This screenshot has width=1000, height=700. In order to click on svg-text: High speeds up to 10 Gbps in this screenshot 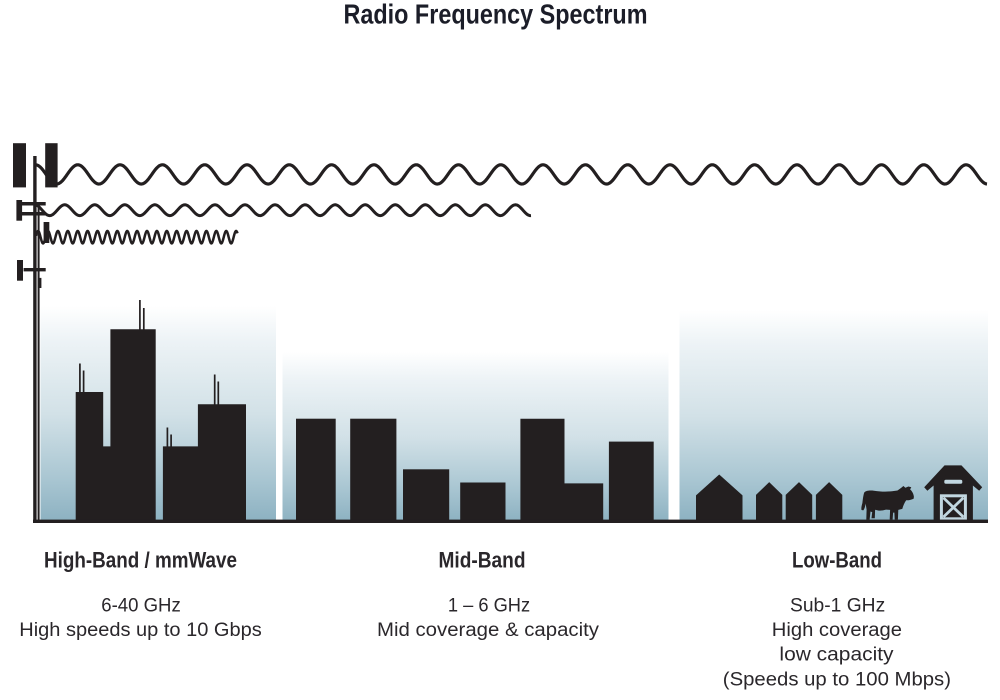, I will do `click(140, 630)`.